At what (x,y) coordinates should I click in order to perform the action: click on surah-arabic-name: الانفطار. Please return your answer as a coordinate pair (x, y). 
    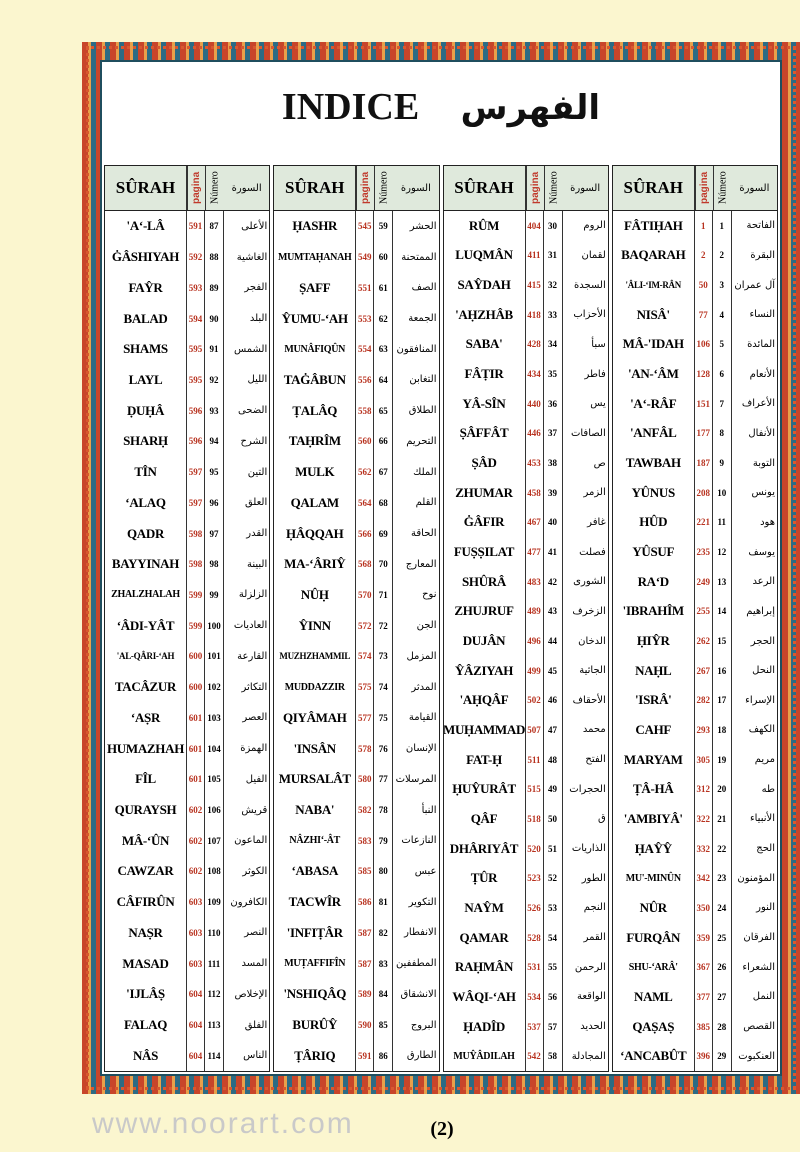
    Looking at the image, I should click on (420, 933).